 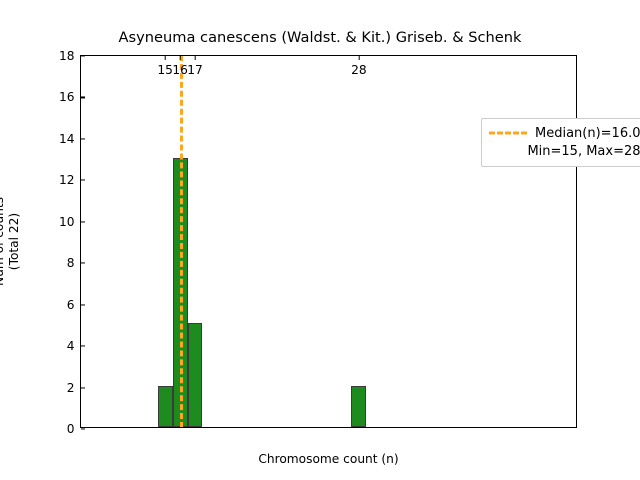 I want to click on y-tick: 0, so click(x=75, y=429).